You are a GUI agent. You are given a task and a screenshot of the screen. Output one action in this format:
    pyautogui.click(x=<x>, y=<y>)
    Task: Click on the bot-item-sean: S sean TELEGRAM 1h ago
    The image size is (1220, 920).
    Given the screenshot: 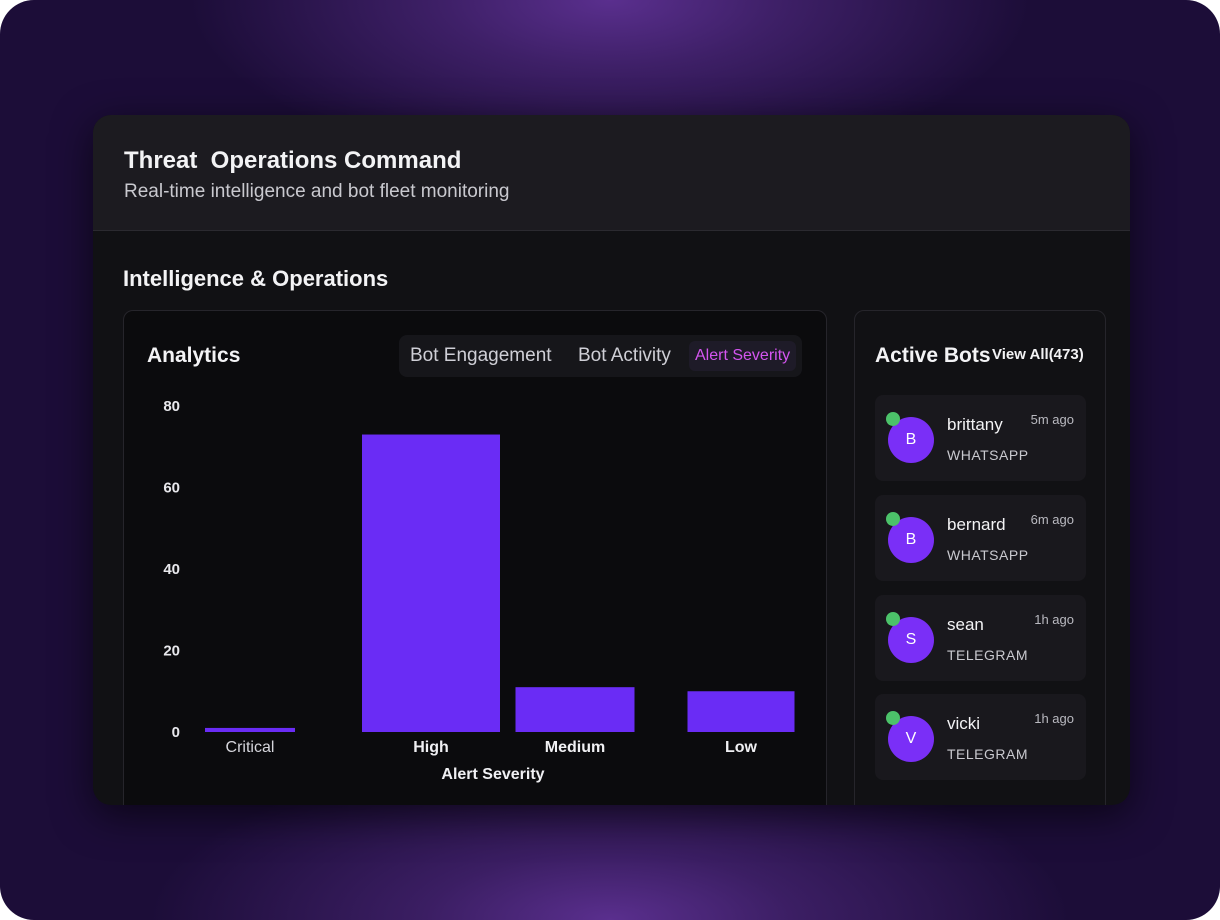 What is the action you would take?
    pyautogui.click(x=980, y=638)
    